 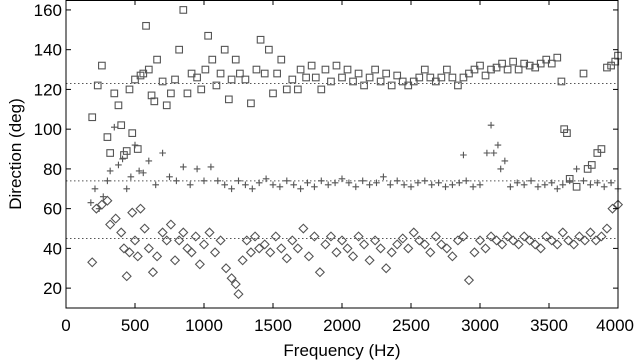 What do you see at coordinates (48, 89) in the screenshot?
I see `y-tick-label: 120` at bounding box center [48, 89].